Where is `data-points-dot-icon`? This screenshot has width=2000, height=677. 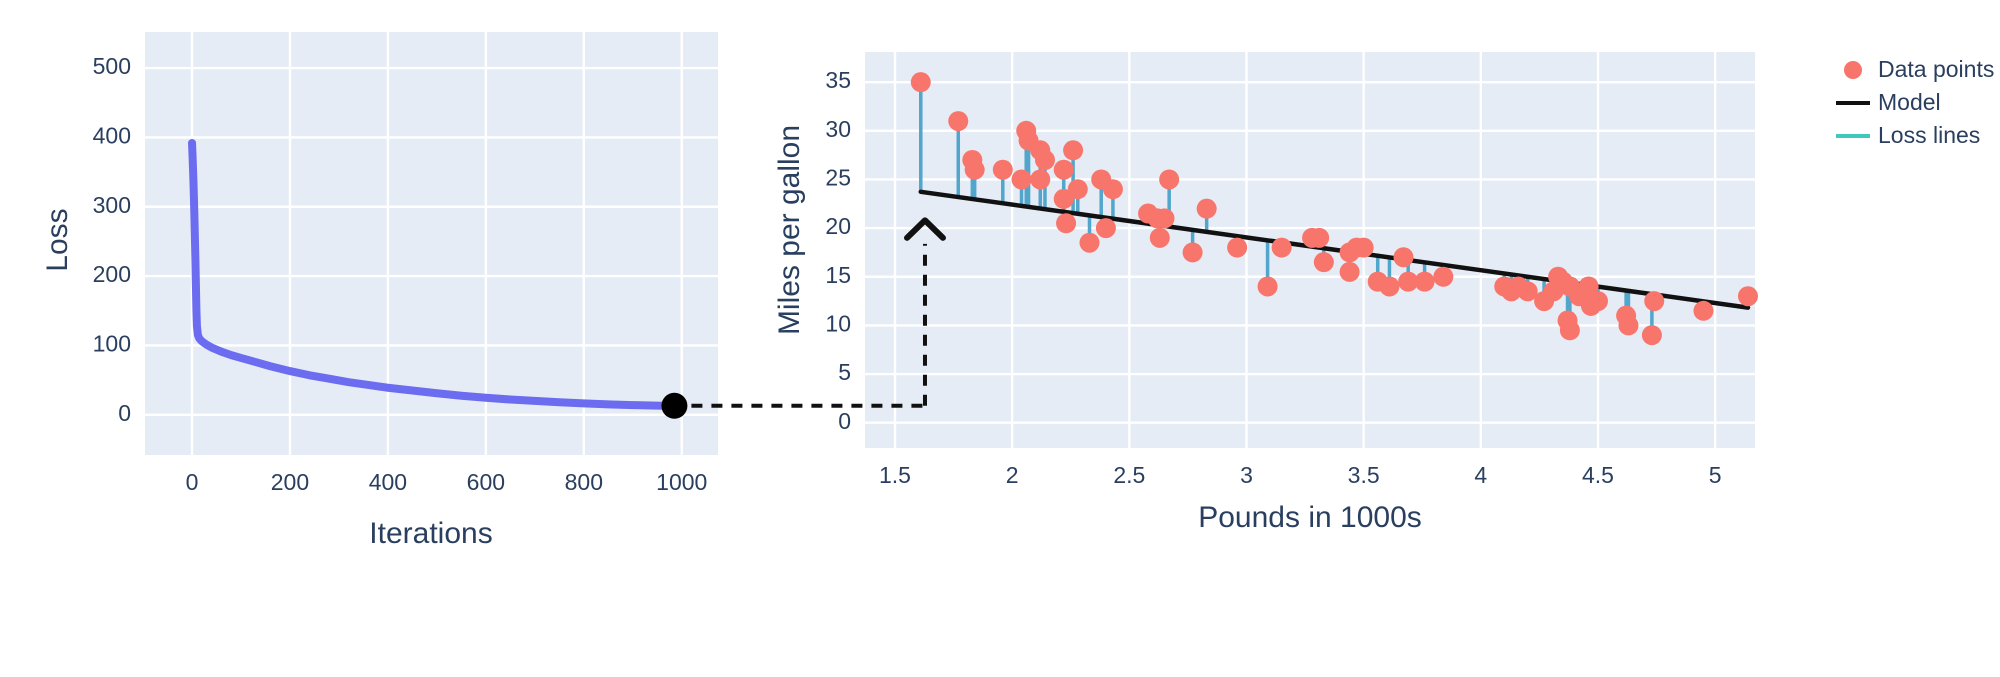 data-points-dot-icon is located at coordinates (1853, 69).